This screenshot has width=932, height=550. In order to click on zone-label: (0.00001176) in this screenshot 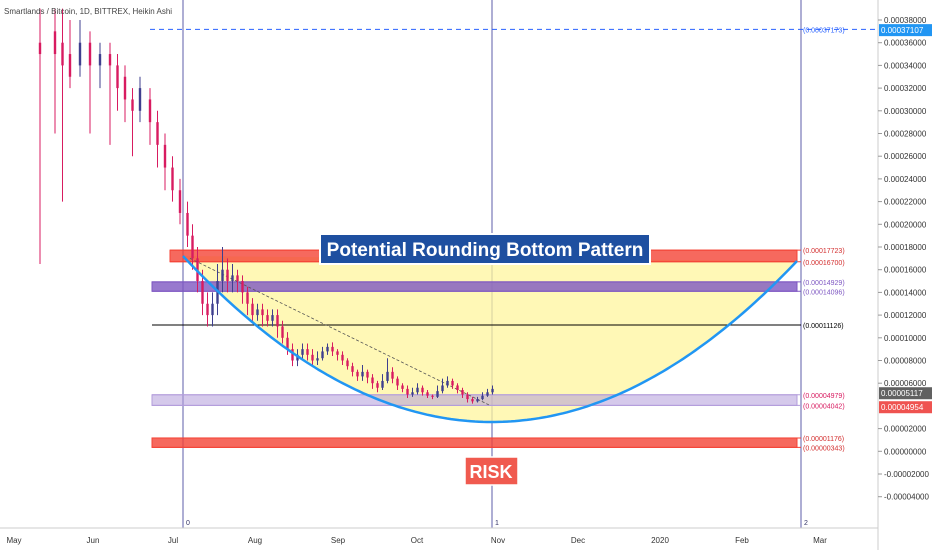, I will do `click(823, 439)`.